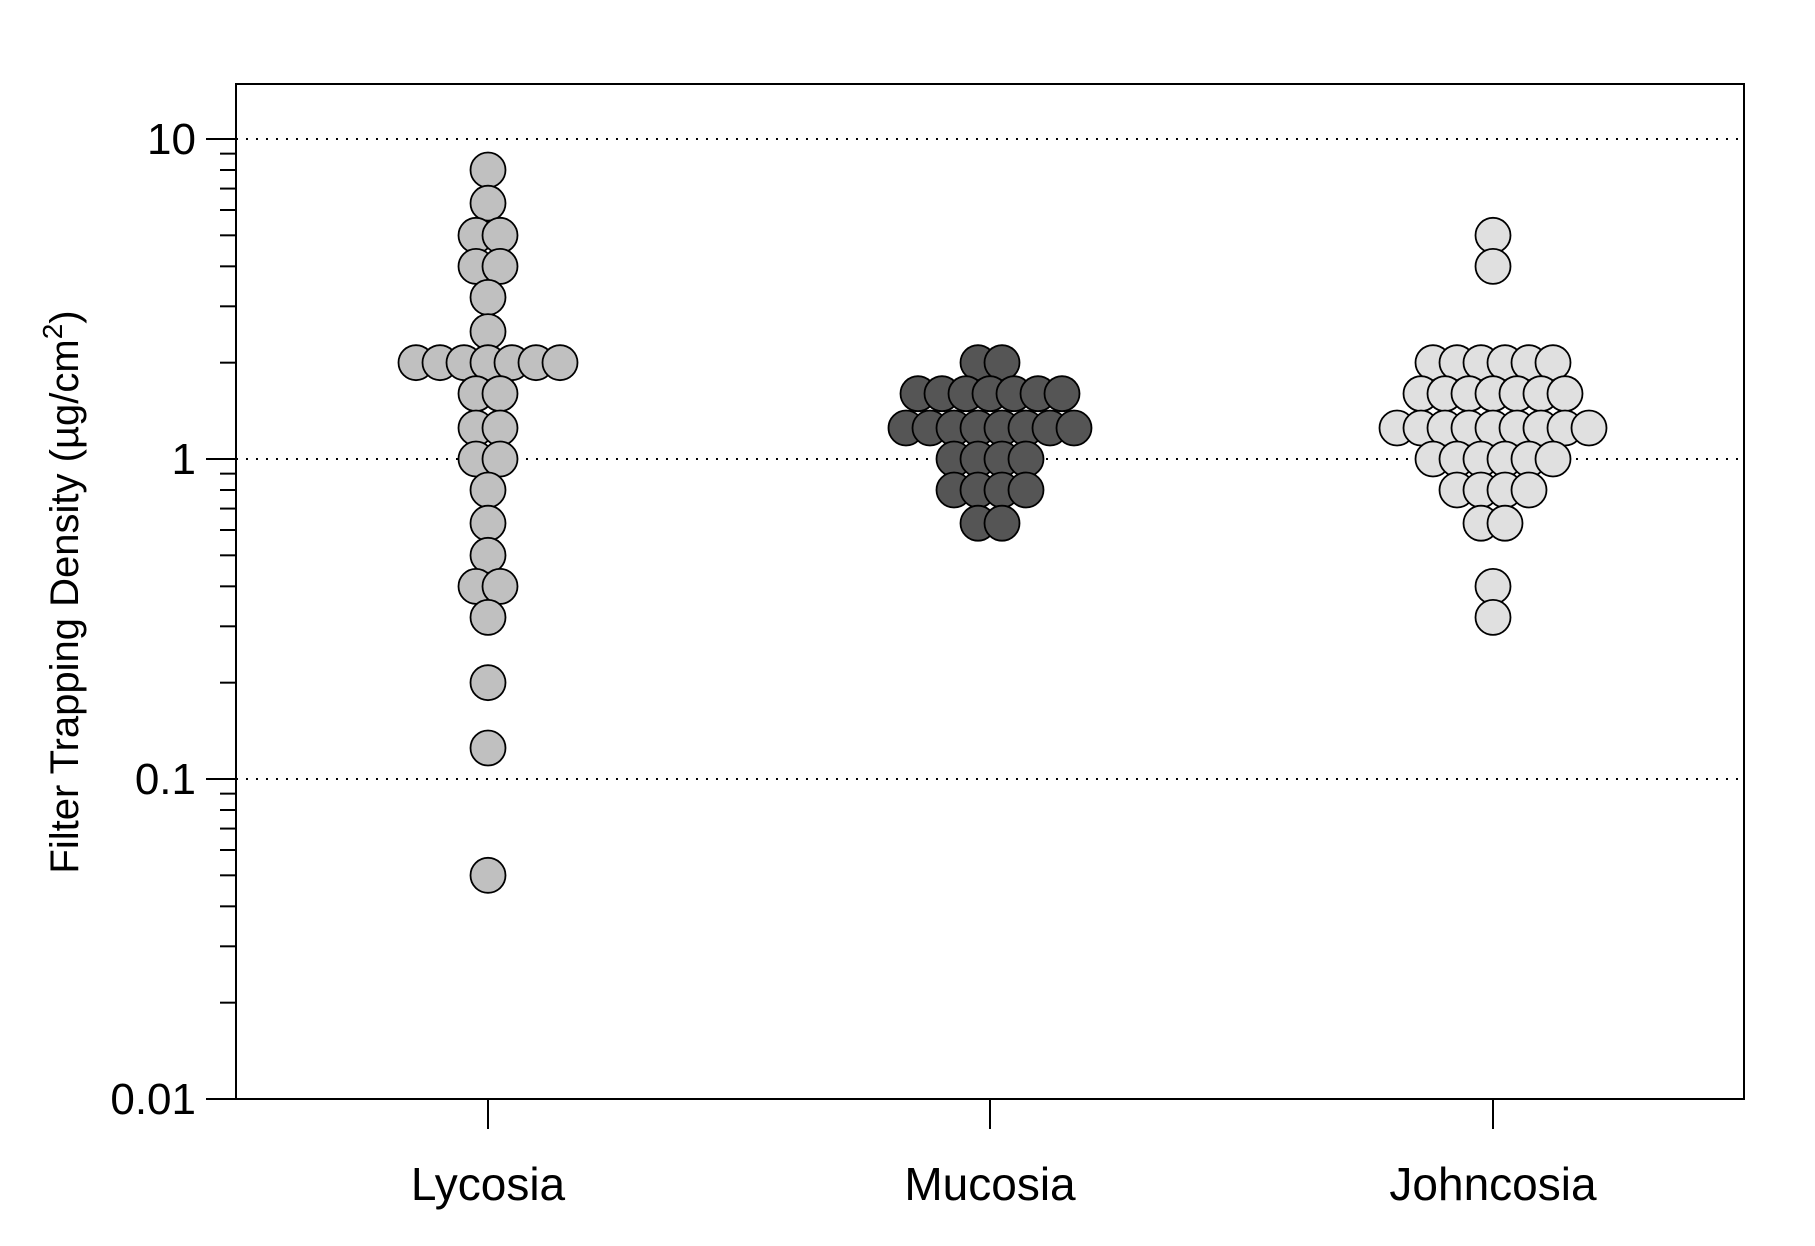 The width and height of the screenshot is (1815, 1246). What do you see at coordinates (990, 1184) in the screenshot?
I see `x-category-label: Mucosia` at bounding box center [990, 1184].